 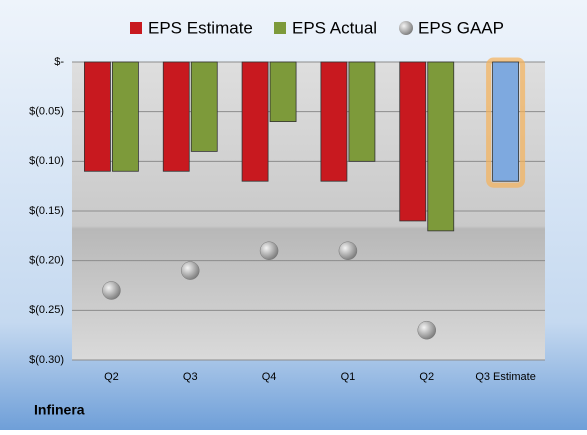 What do you see at coordinates (46, 360) in the screenshot?
I see `y-tick-label: $(0.30)` at bounding box center [46, 360].